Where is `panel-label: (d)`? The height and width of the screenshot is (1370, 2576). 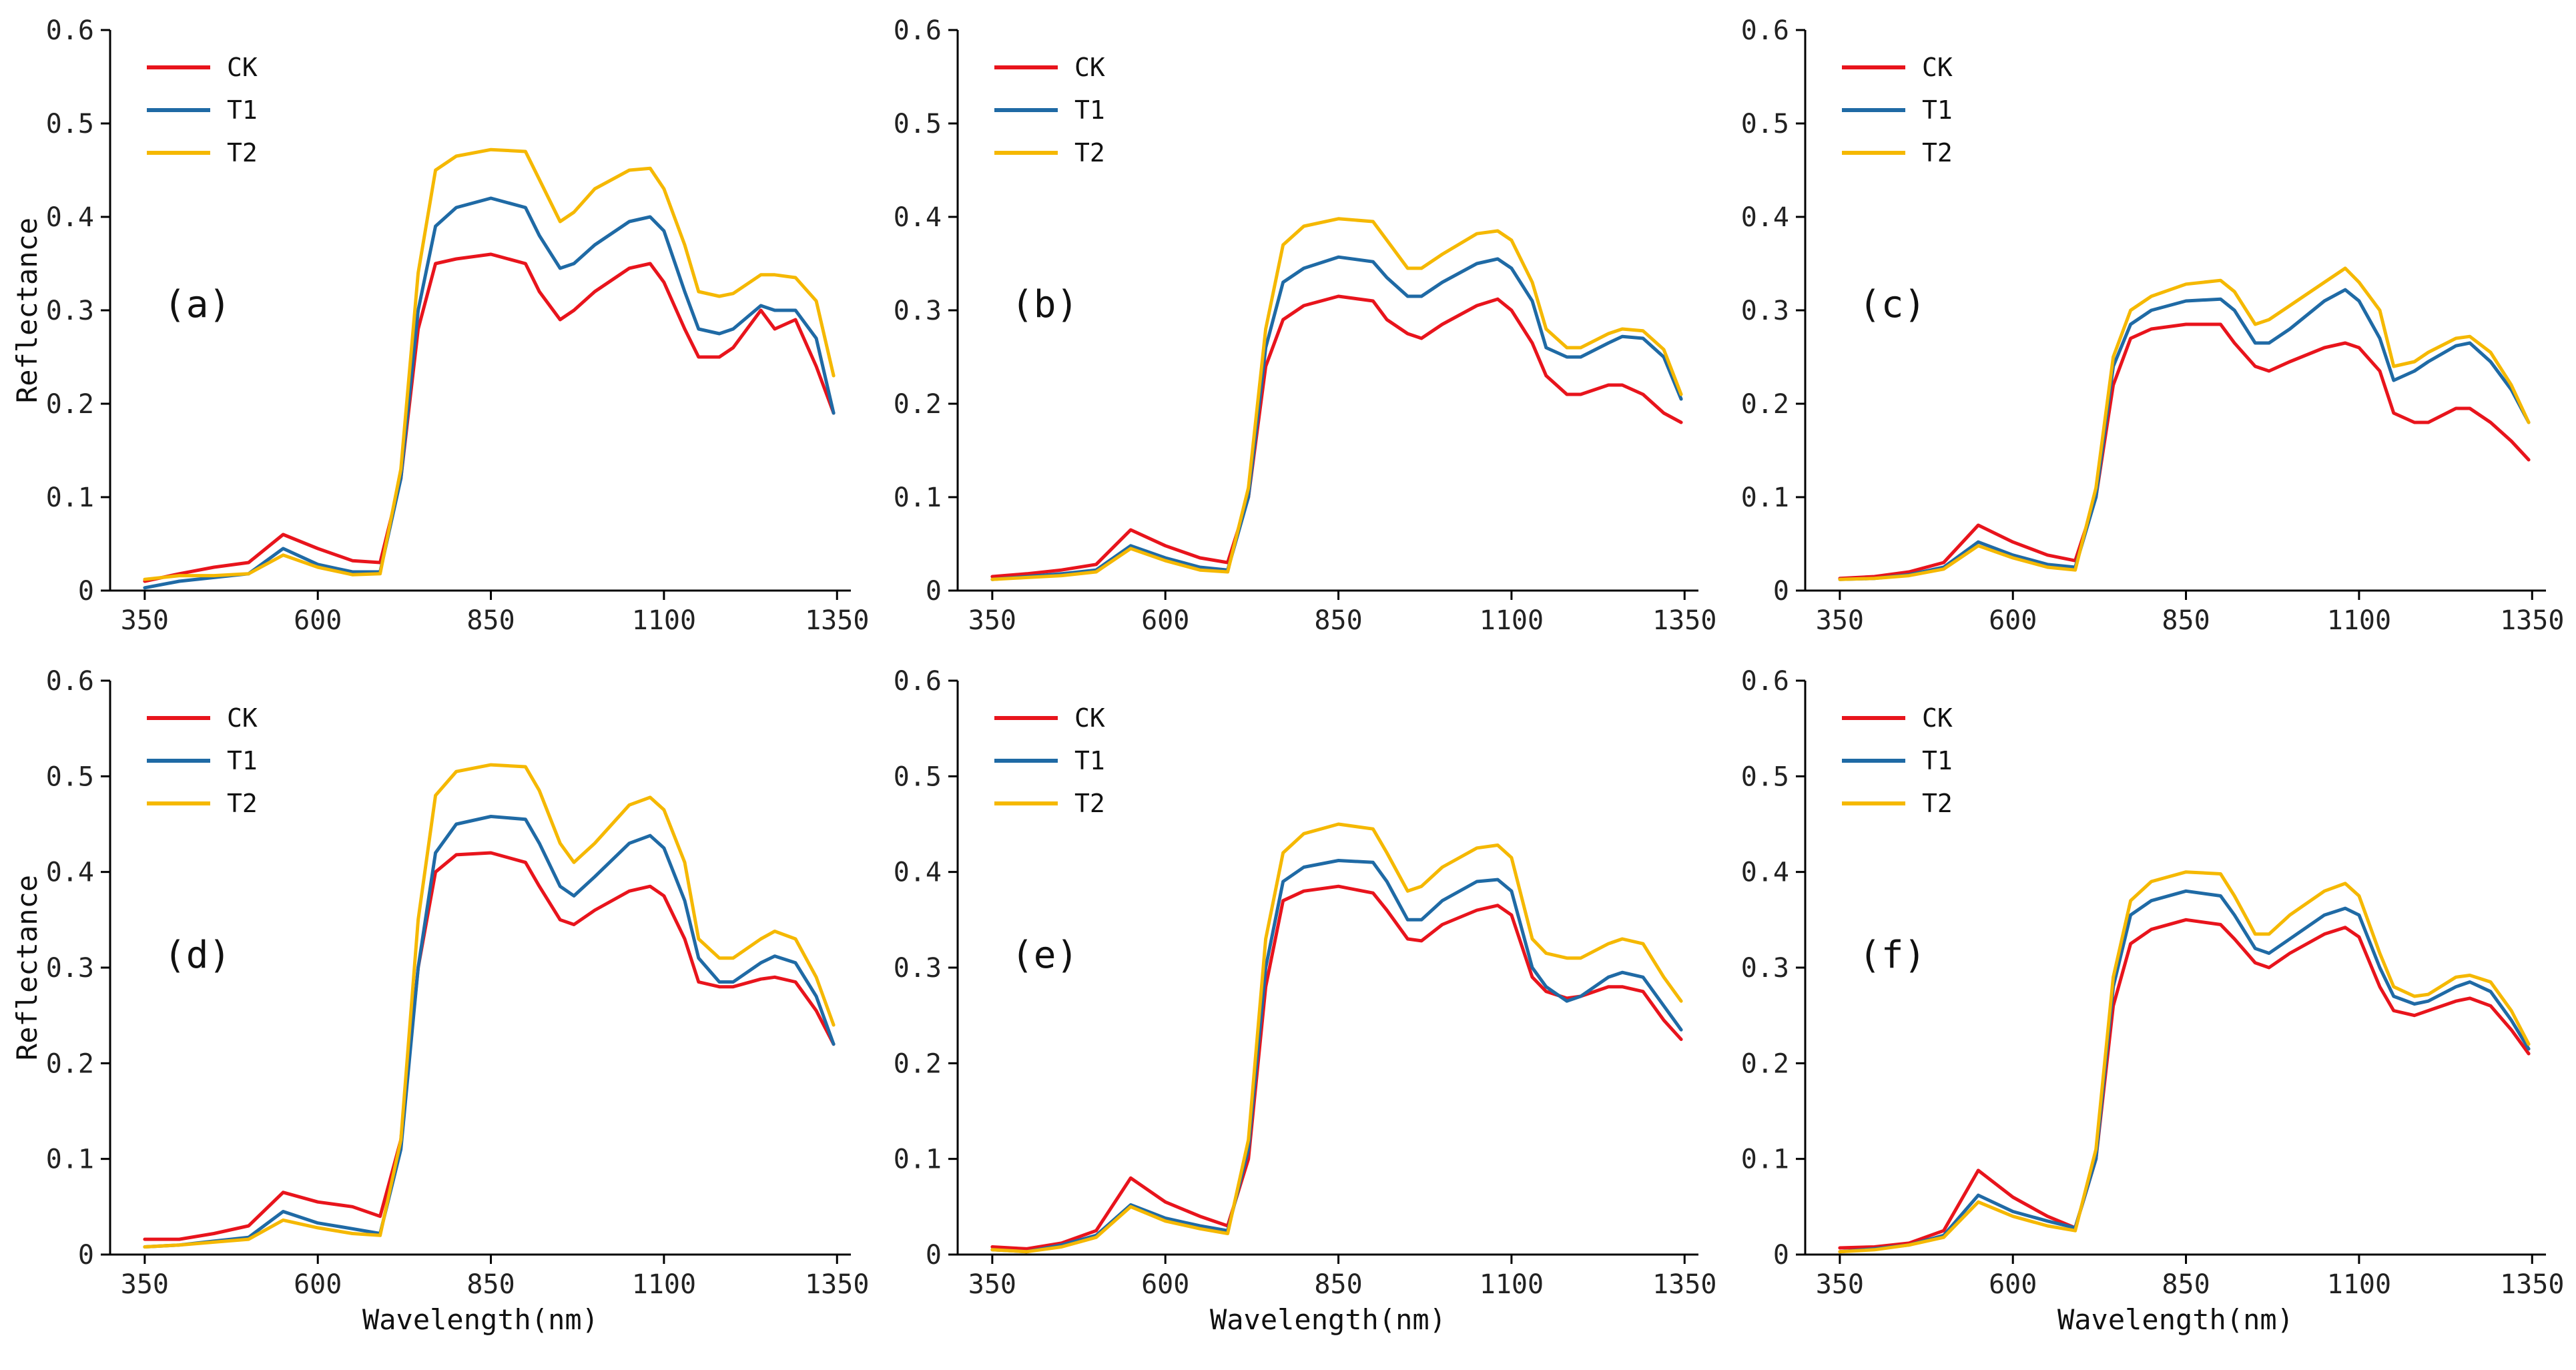
panel-label: (d) is located at coordinates (197, 955).